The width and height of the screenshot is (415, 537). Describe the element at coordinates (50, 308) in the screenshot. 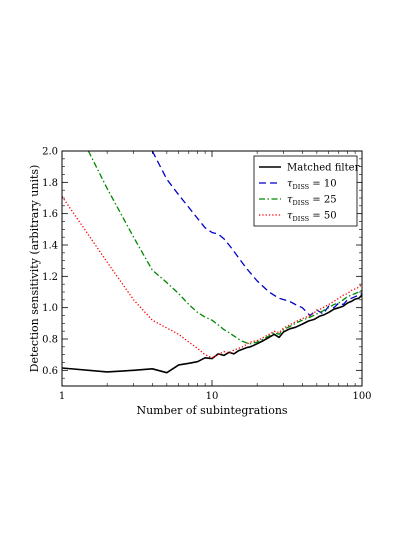

I see `y-tick-label: 1.0` at that location.